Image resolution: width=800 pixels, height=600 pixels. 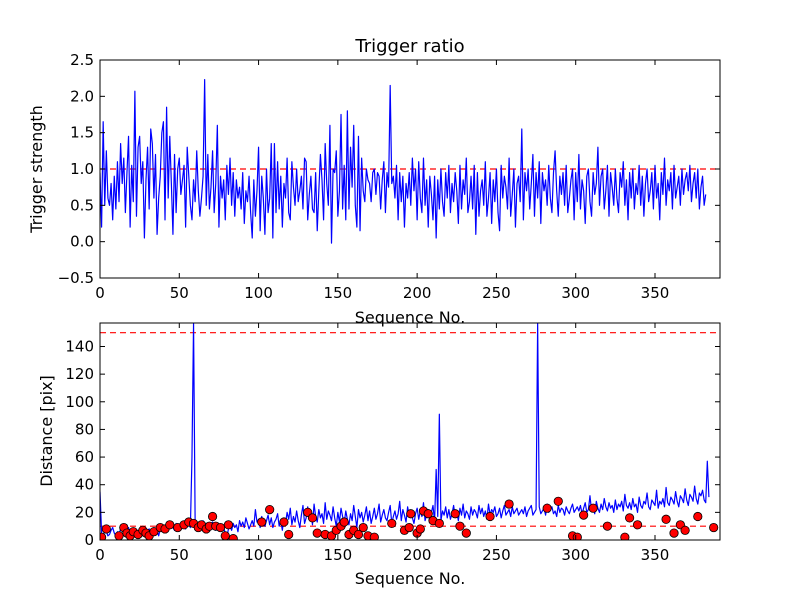 I want to click on y-tick-label: 100, so click(x=79, y=402).